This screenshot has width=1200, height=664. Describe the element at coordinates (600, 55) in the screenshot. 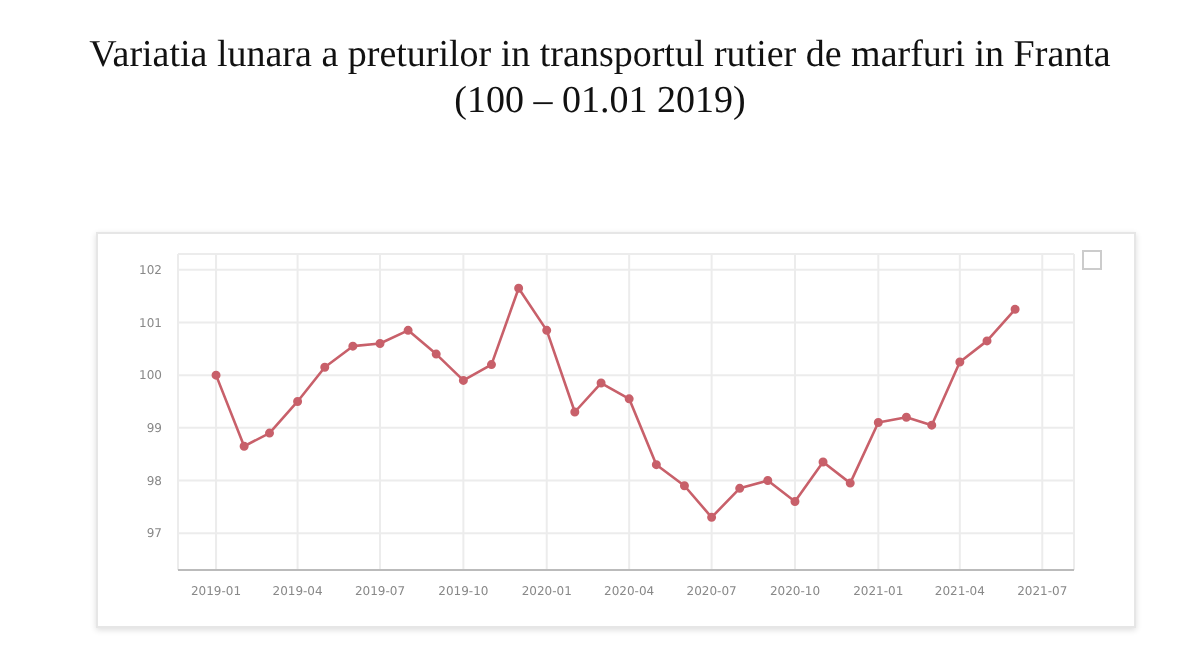

I see `chart-title: Variatia lunara a preturilor in transportul rutier de marfuri in Franta` at that location.